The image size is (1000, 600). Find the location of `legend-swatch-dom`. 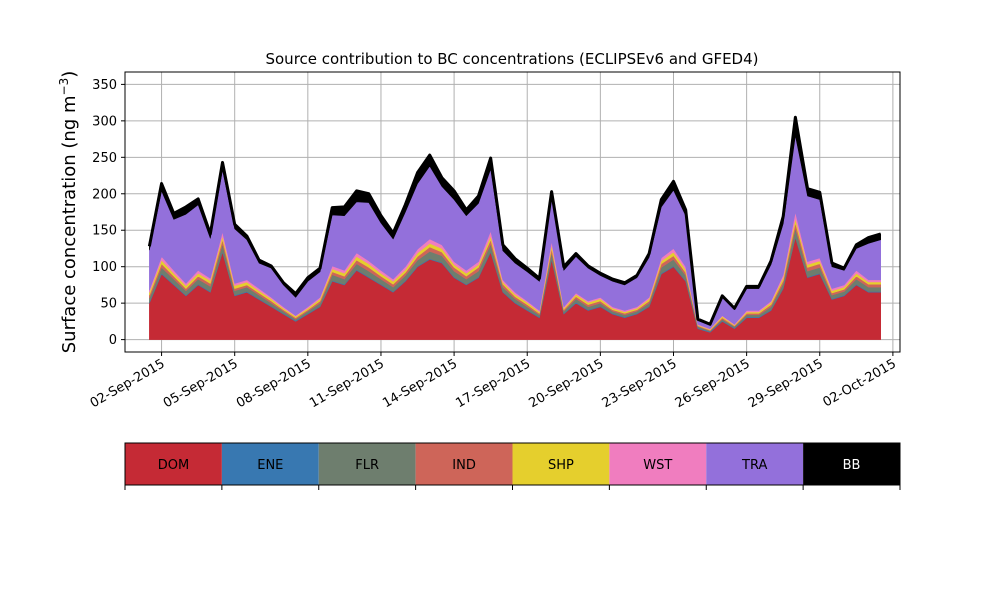

legend-swatch-dom is located at coordinates (173, 464).